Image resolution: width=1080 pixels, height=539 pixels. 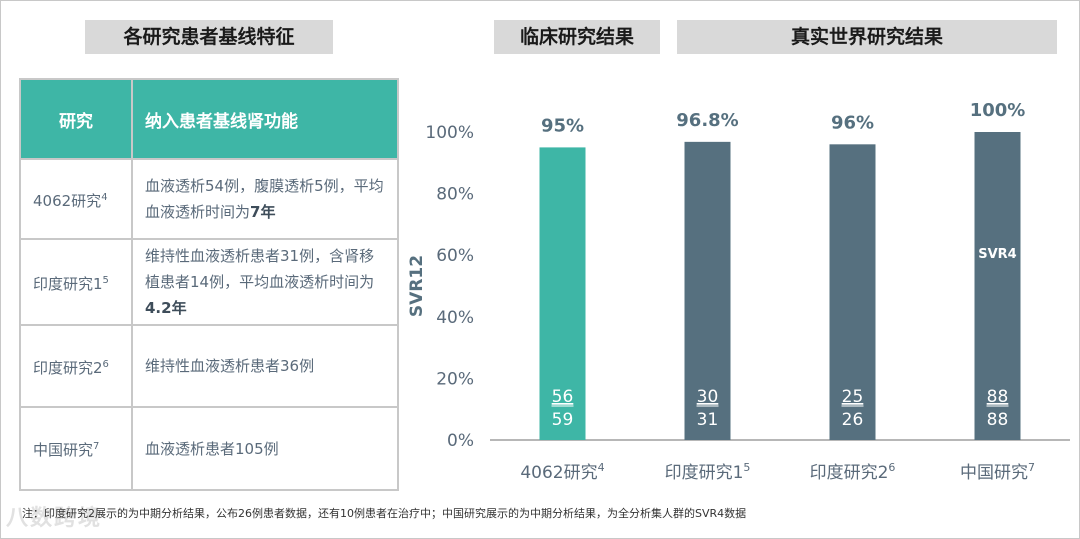 I want to click on study-baseline: 血液透析患者105例, so click(x=265, y=448).